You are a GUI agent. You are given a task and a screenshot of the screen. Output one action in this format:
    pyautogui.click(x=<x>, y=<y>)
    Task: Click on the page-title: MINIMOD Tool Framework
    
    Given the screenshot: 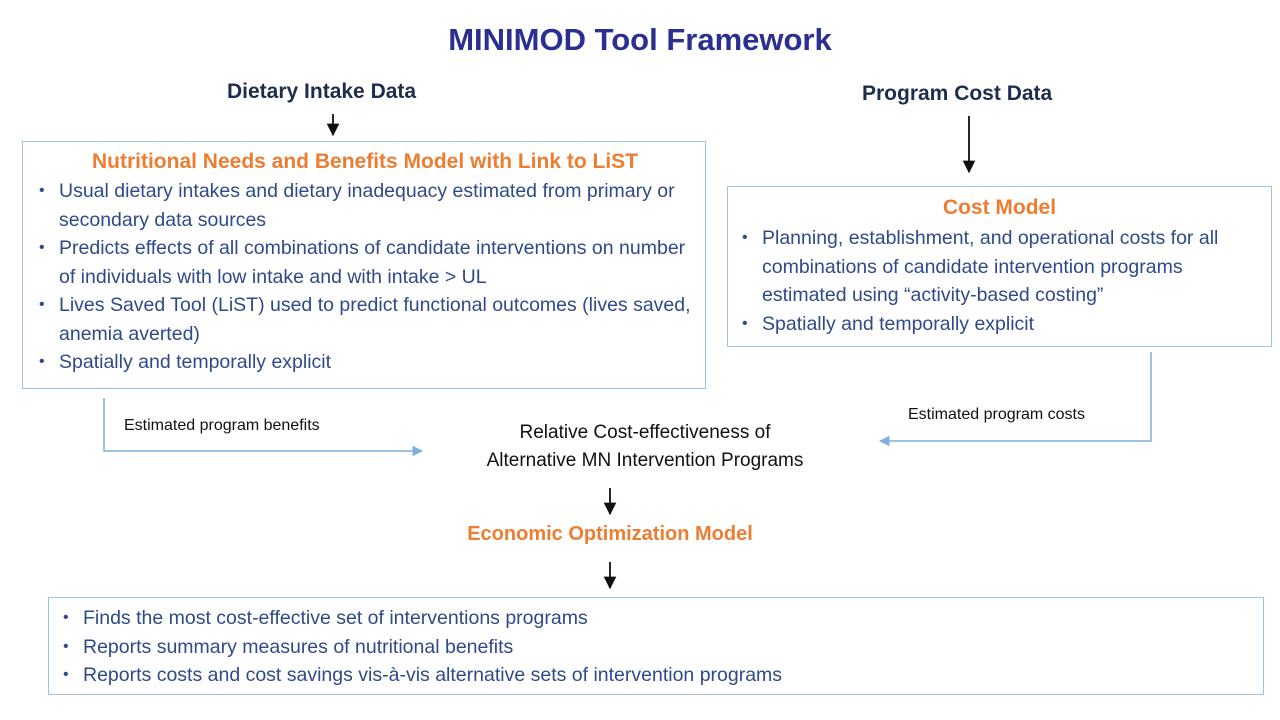 What is the action you would take?
    pyautogui.click(x=640, y=39)
    